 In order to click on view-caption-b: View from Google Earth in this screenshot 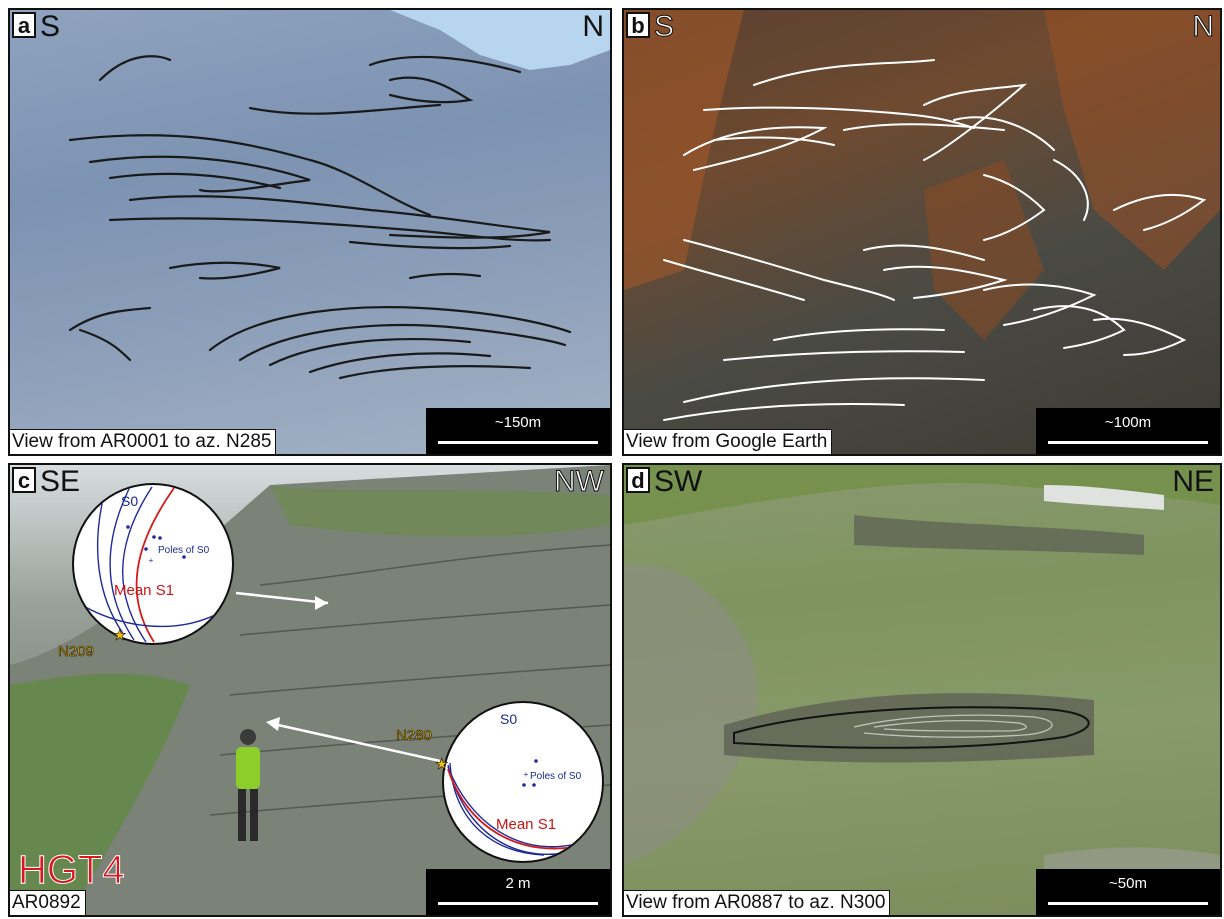, I will do `click(728, 441)`.